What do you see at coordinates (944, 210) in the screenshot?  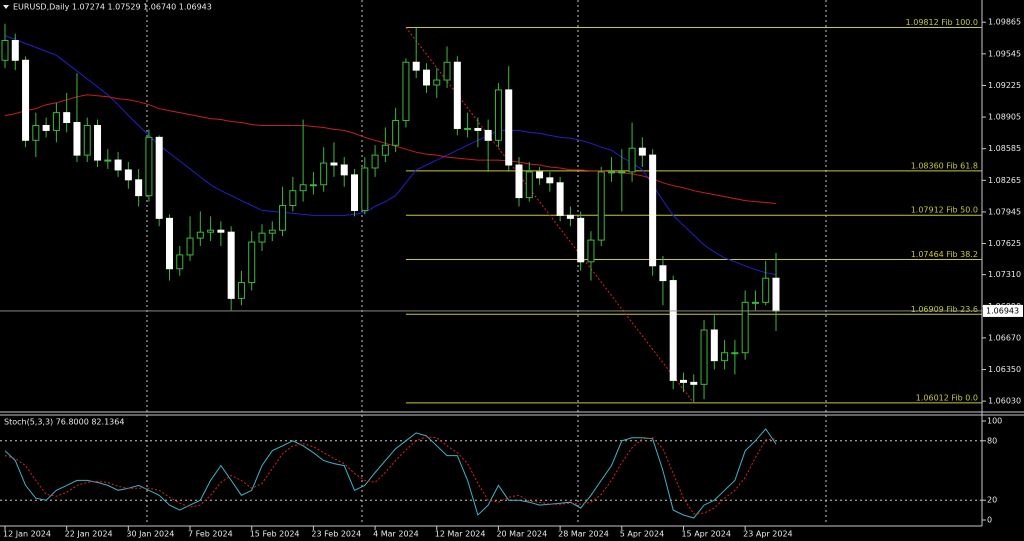 I see `fib-label: 1.07912 Fib 50.0` at bounding box center [944, 210].